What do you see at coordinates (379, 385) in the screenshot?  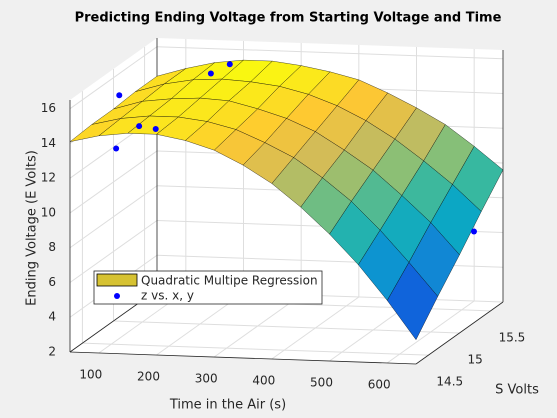 I see `x-tick-label: 600` at bounding box center [379, 385].